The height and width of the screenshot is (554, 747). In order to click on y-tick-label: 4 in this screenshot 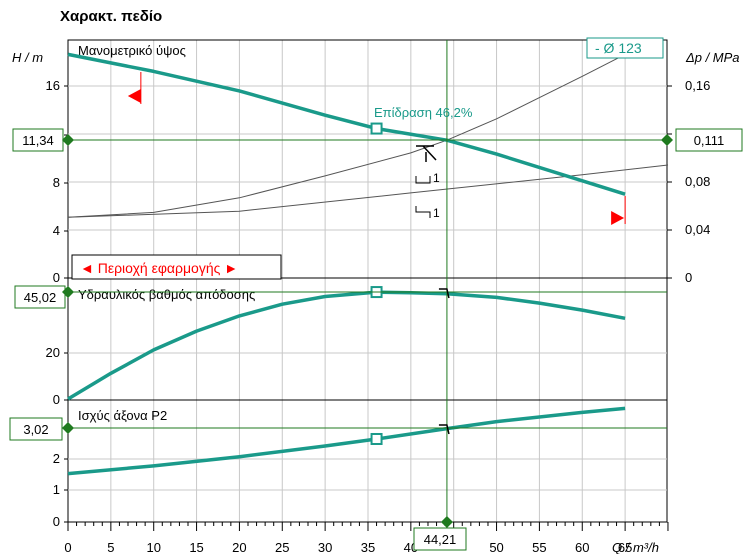, I will do `click(56, 230)`.